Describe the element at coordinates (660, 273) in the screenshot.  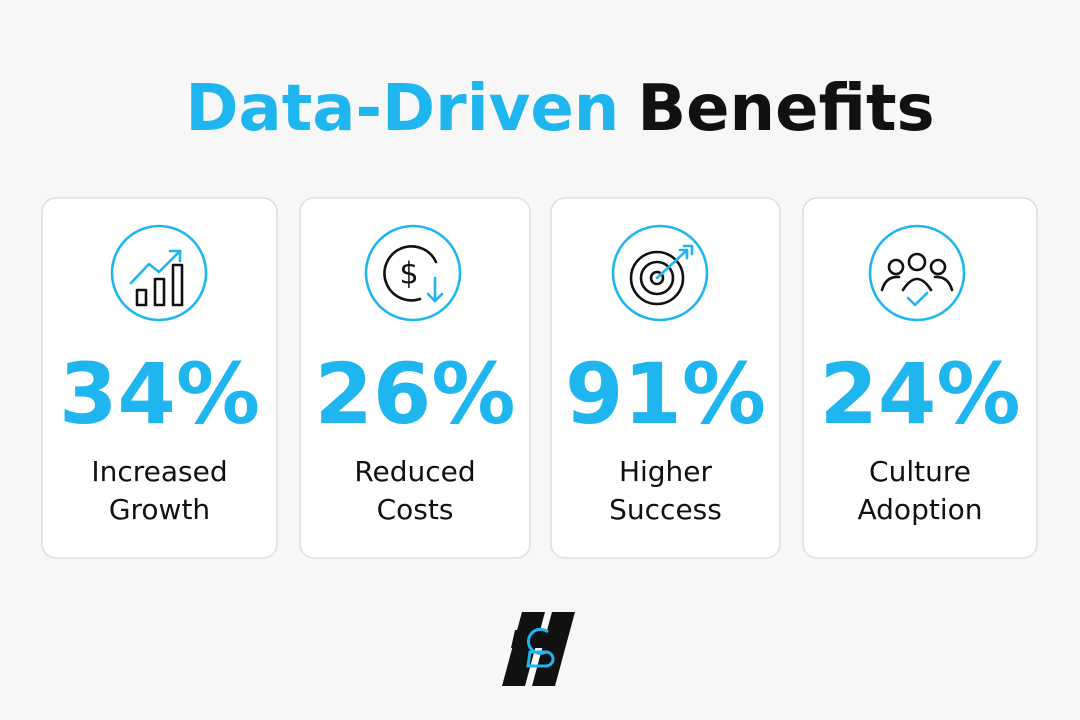
I see `target-icon` at that location.